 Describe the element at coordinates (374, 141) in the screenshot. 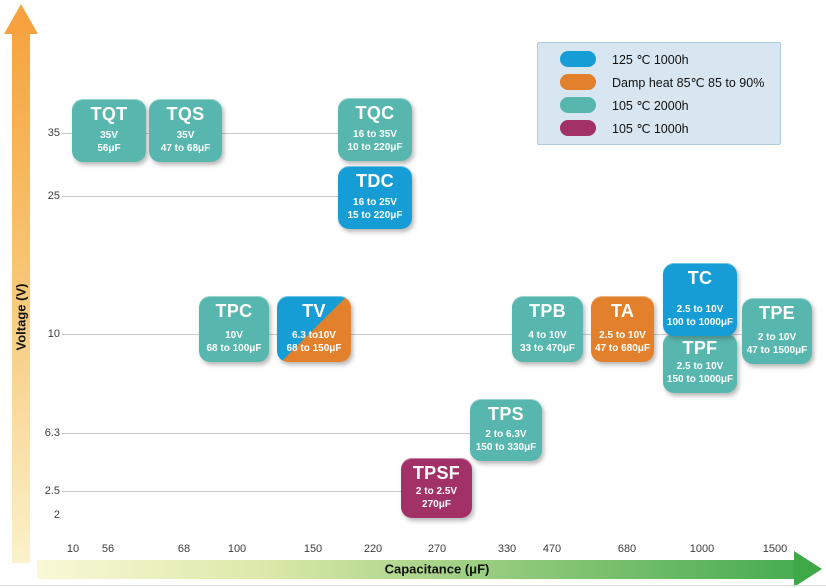

I see `product-specs: 16 to 35V 10 to 220μF` at that location.